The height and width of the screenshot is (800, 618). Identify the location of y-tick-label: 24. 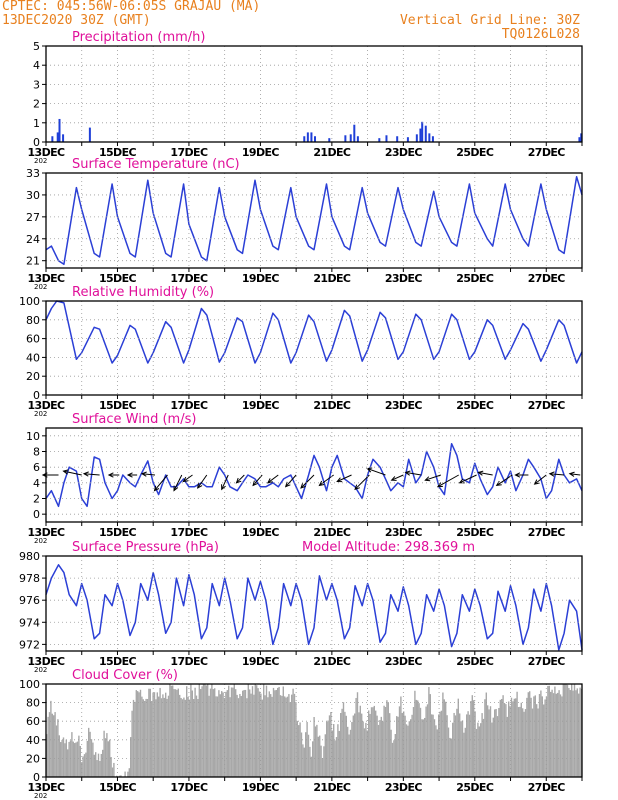
(33, 239).